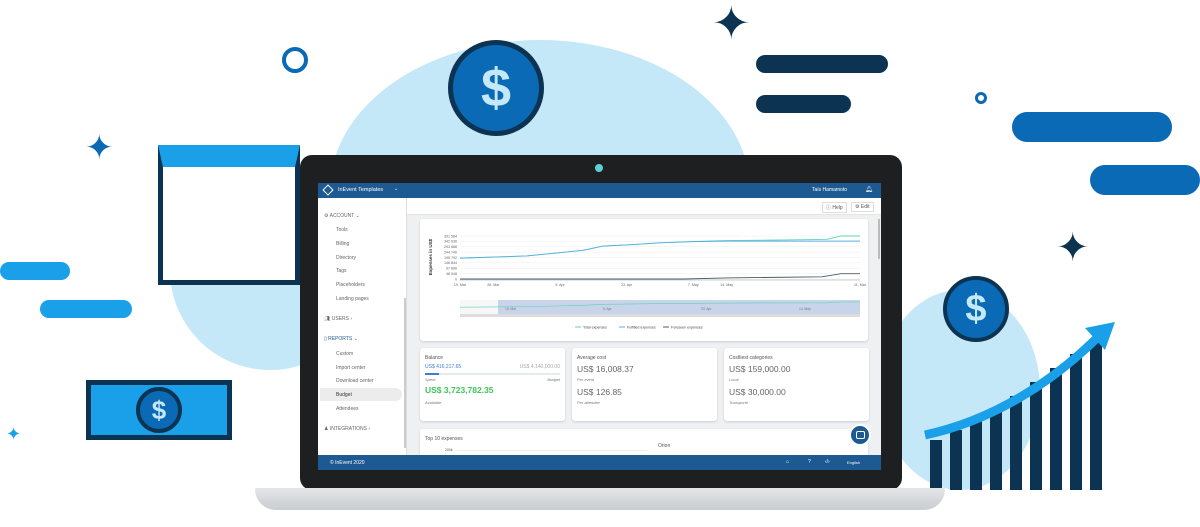  What do you see at coordinates (456, 279) in the screenshot?
I see `y-tick-label: 0` at bounding box center [456, 279].